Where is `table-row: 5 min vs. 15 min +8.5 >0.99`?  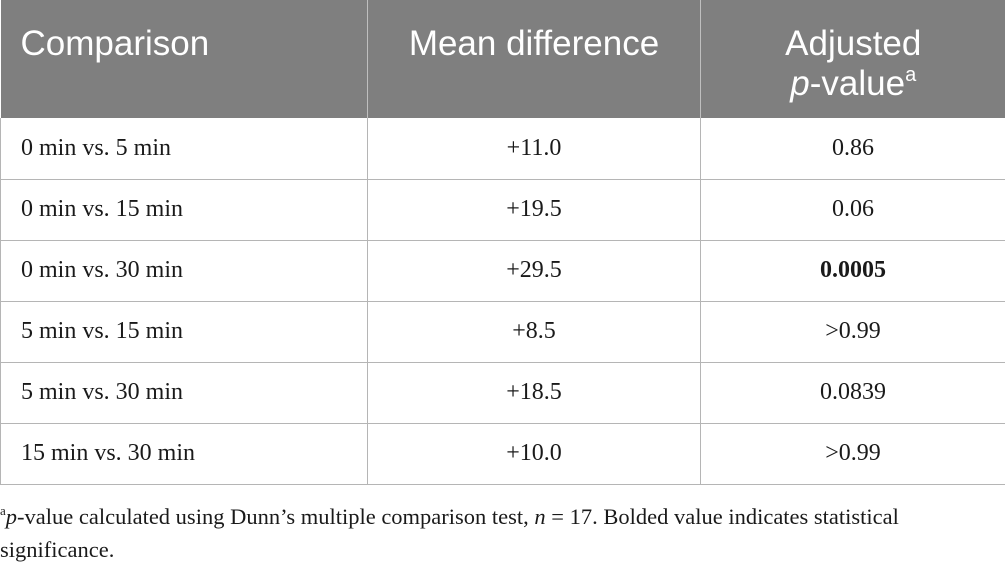 table-row: 5 min vs. 15 min +8.5 >0.99 is located at coordinates (502, 332).